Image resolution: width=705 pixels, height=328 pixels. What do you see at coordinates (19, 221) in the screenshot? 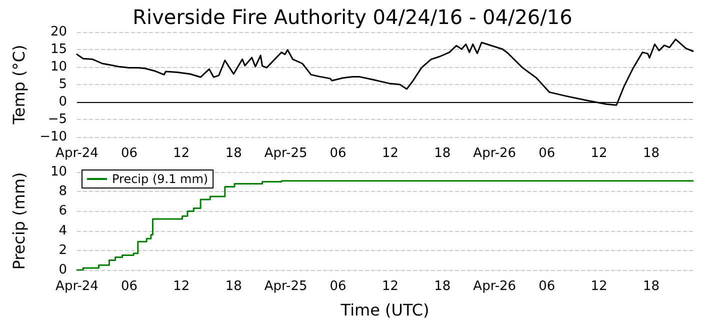
I see `y-axis-title: Precip (mm)` at bounding box center [19, 221].